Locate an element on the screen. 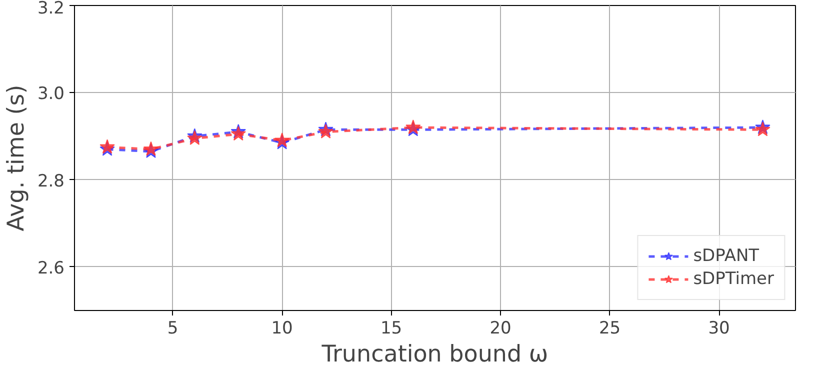  y-tick-label: 2.6 is located at coordinates (51, 268).